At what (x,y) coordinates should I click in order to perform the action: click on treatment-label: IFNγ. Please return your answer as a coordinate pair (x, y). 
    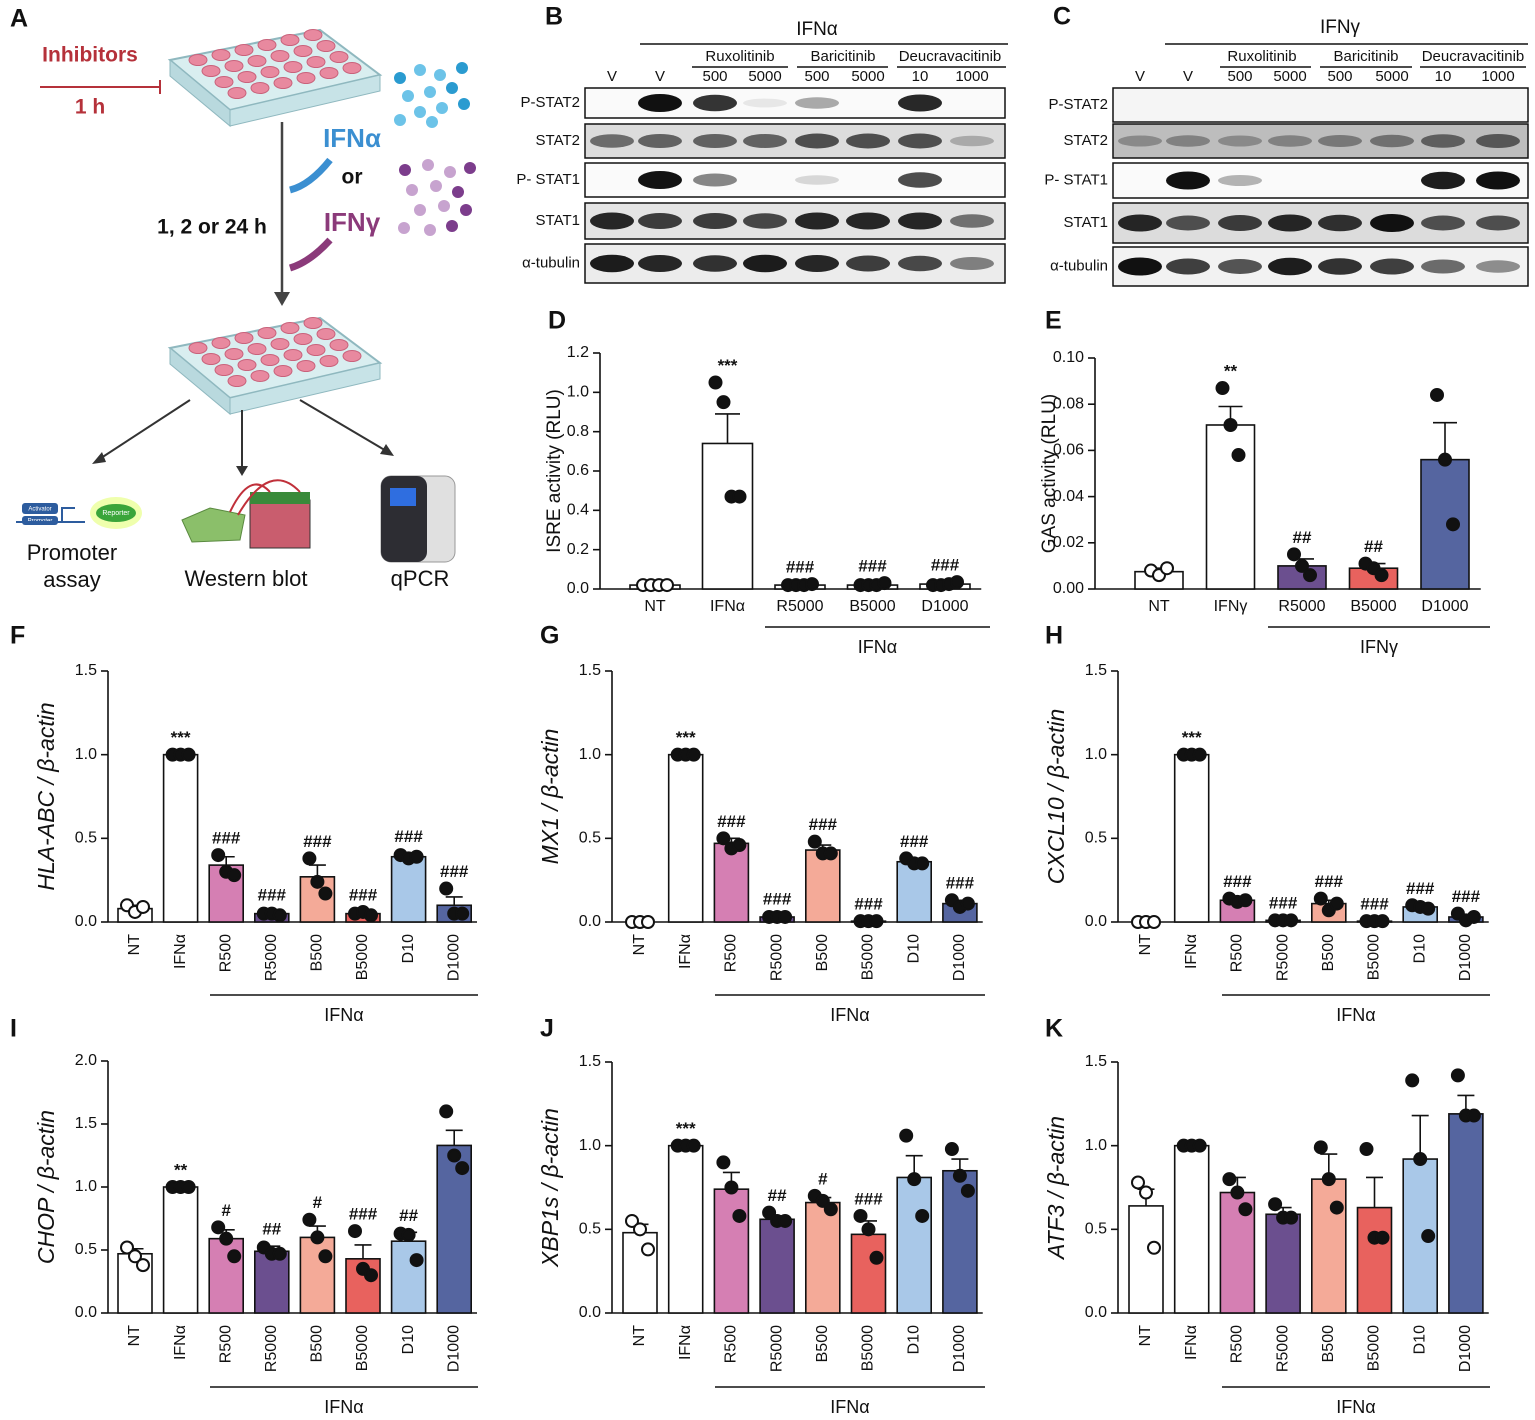
    Looking at the image, I should click on (1340, 27).